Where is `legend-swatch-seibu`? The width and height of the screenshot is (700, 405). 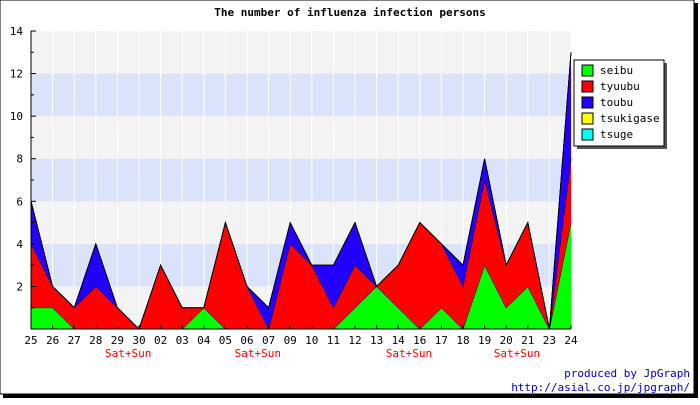
legend-swatch-seibu is located at coordinates (587, 70).